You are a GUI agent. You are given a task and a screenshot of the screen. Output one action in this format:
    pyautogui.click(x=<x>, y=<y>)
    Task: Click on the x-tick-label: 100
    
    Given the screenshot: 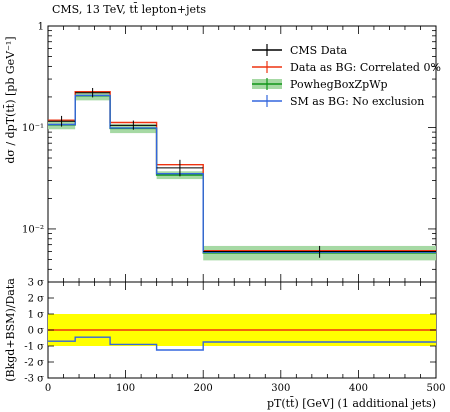 What is the action you would take?
    pyautogui.click(x=125, y=388)
    